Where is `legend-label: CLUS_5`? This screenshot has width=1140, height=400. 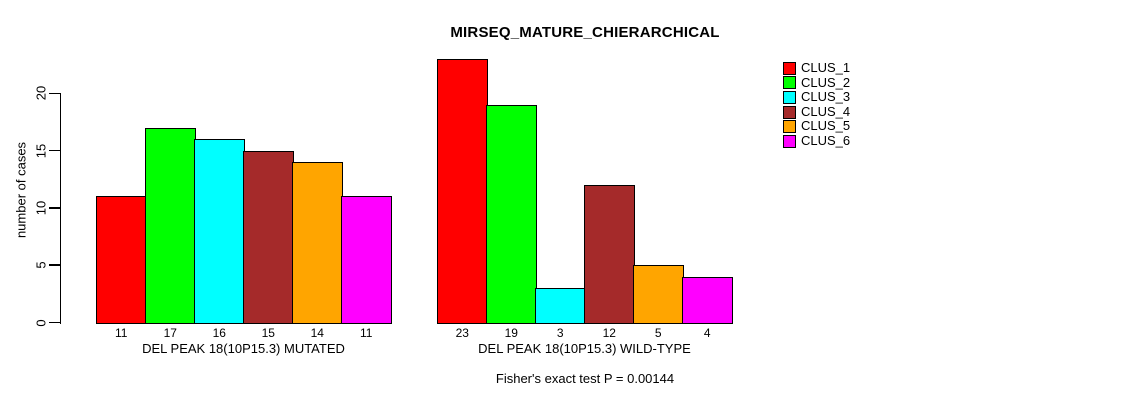 legend-label: CLUS_5 is located at coordinates (826, 126).